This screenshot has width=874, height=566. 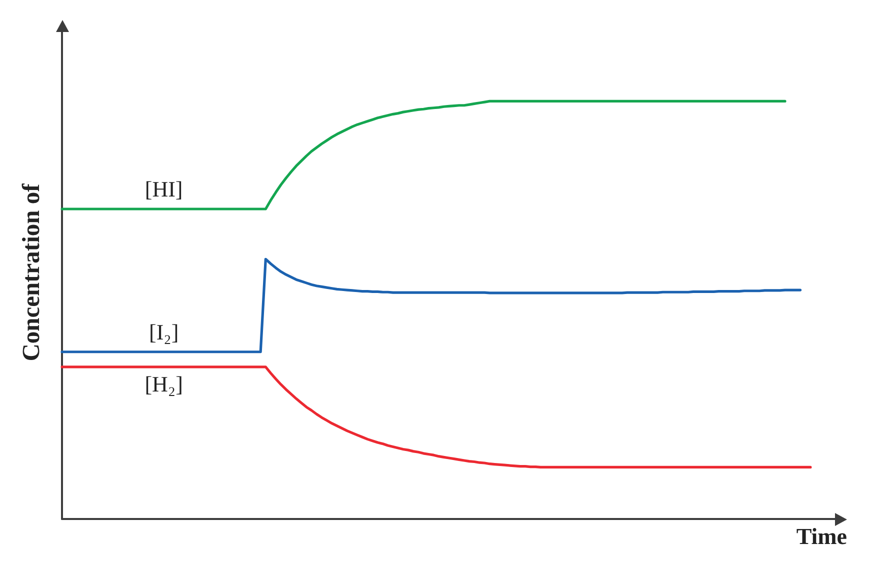 What do you see at coordinates (31, 272) in the screenshot?
I see `y-axis-title: Concentration of` at bounding box center [31, 272].